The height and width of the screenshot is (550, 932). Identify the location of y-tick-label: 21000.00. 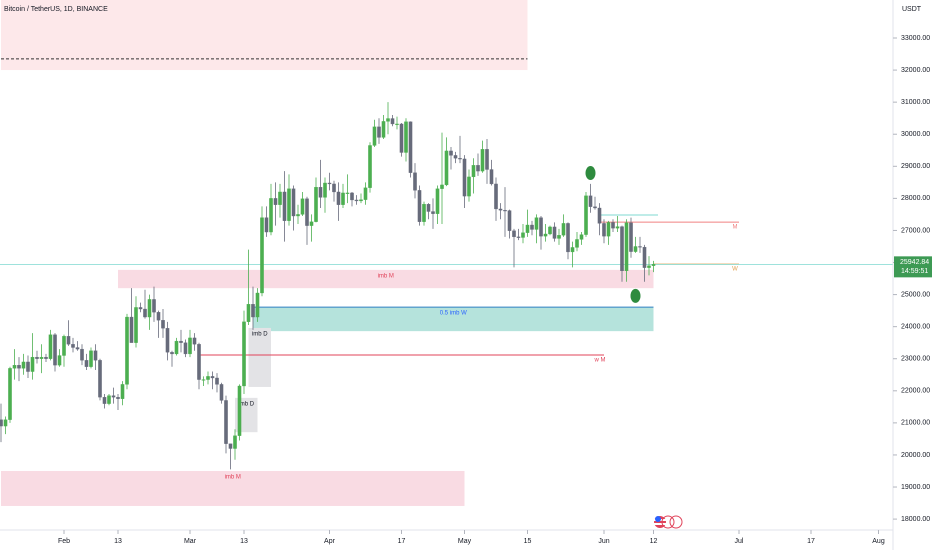
(915, 423).